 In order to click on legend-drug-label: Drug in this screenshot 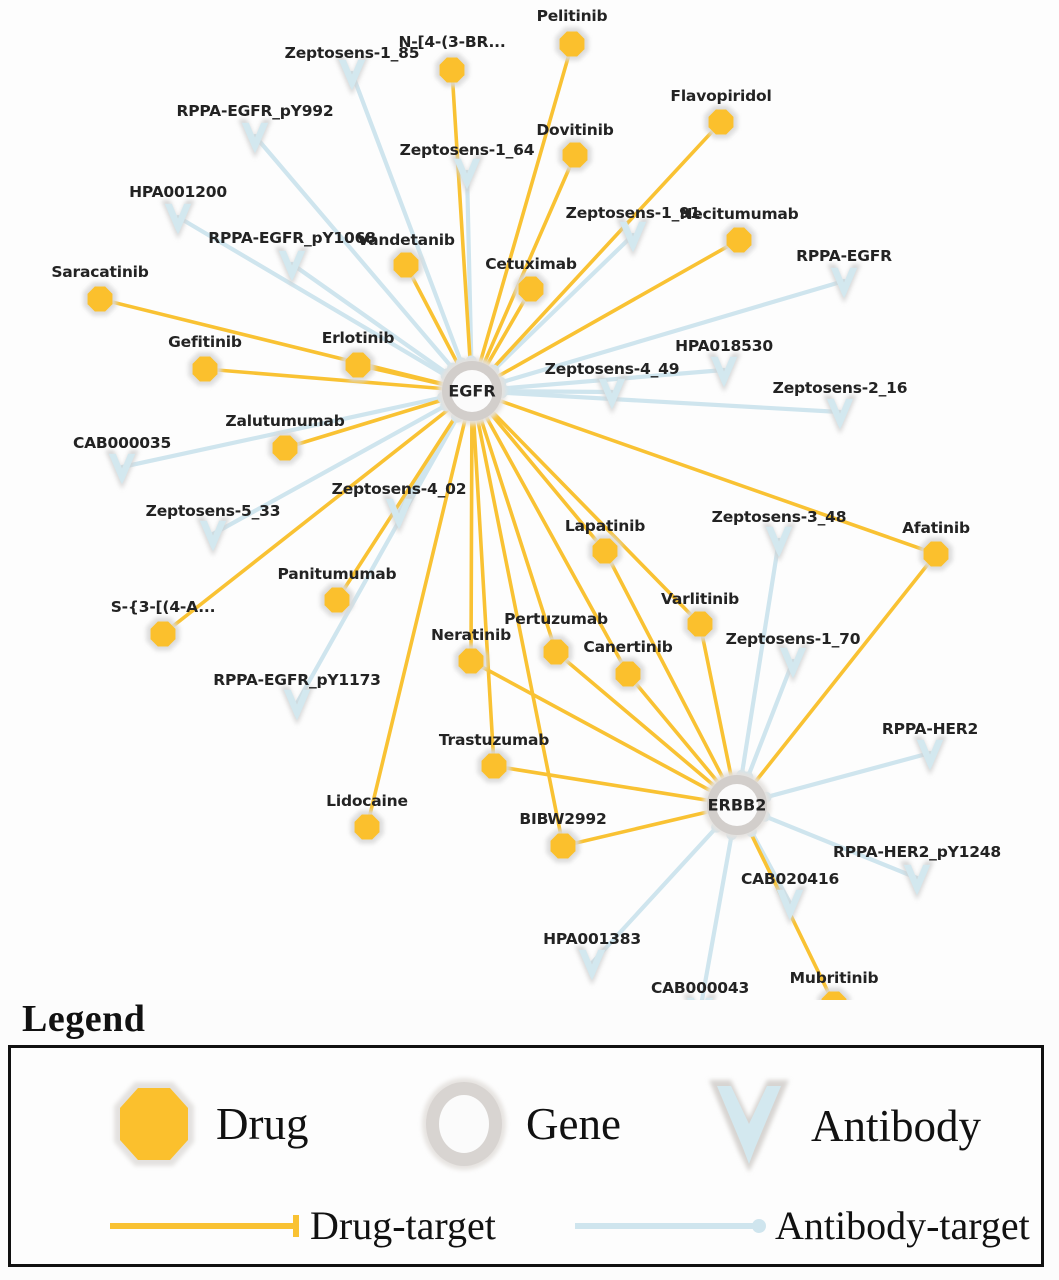, I will do `click(262, 1123)`.